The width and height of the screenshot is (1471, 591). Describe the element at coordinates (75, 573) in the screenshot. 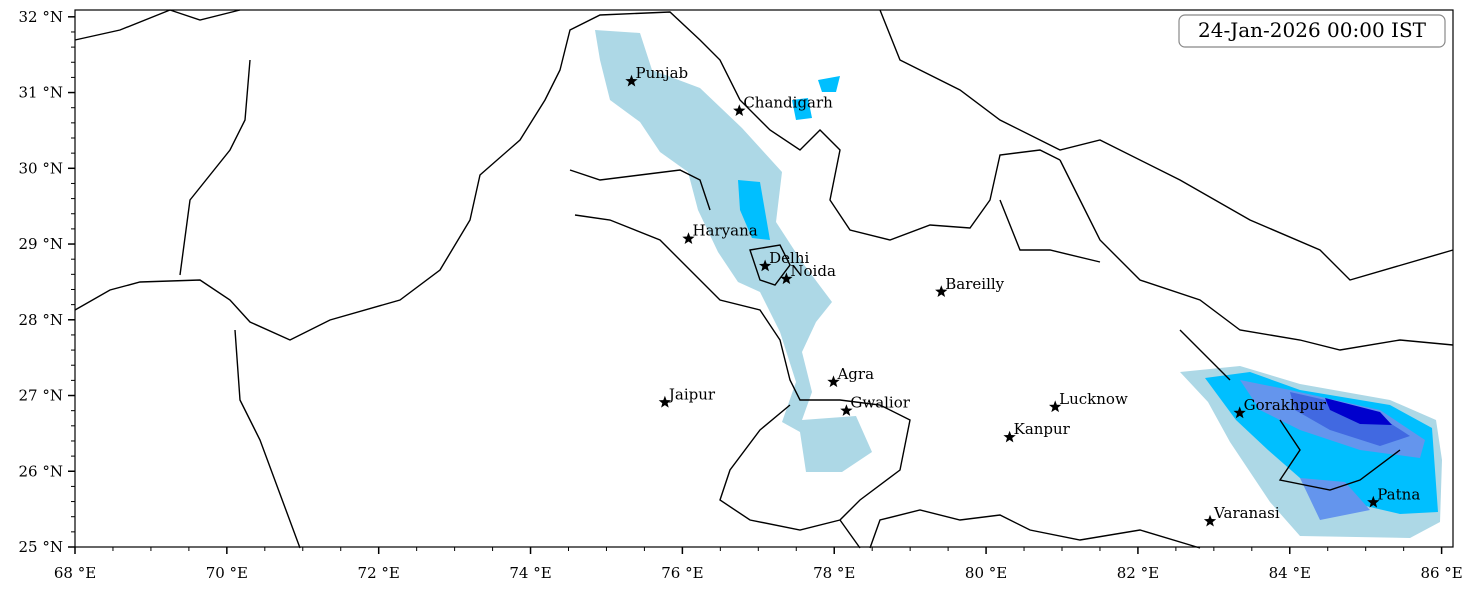

I see `x-tick-label: 68 °E` at that location.